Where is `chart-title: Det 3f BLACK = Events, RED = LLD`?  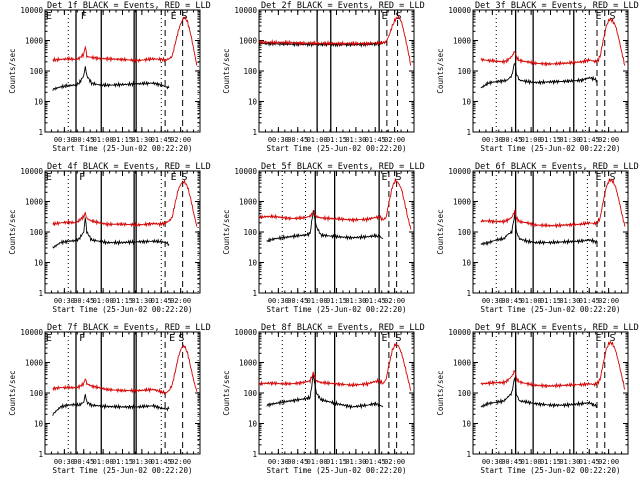 chart-title: Det 3f BLACK = Events, RED = LLD is located at coordinates (557, 6).